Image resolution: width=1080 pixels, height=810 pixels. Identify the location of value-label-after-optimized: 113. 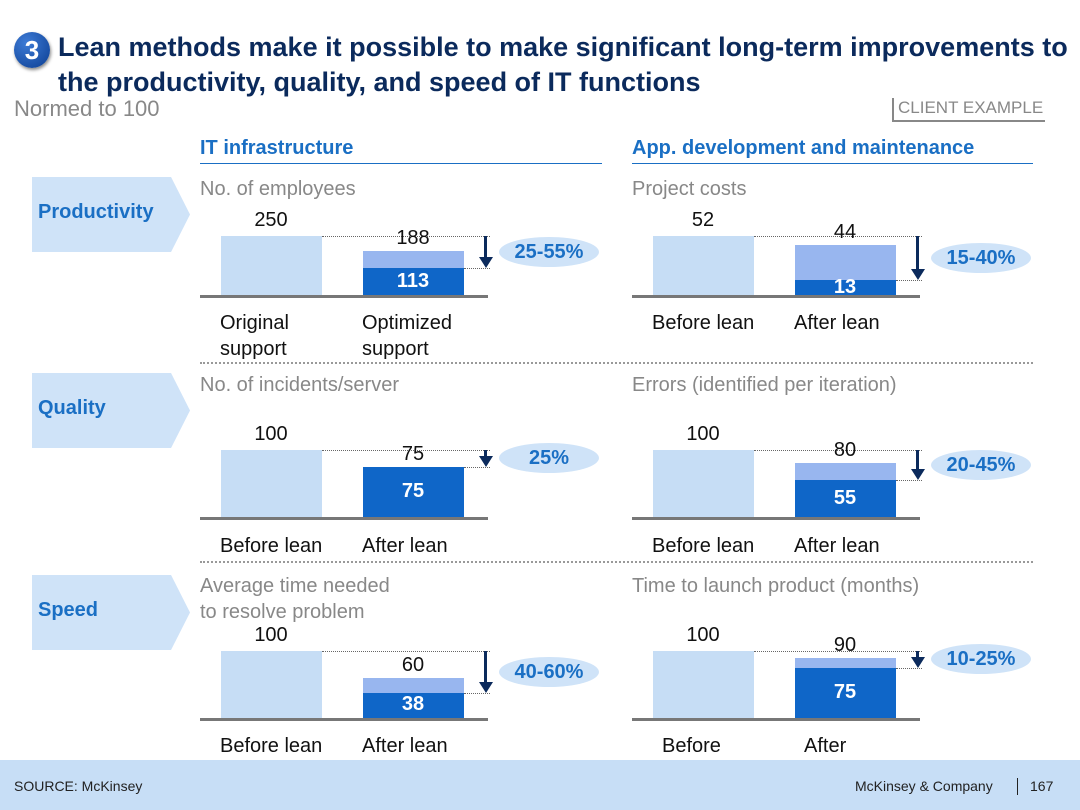
(413, 280).